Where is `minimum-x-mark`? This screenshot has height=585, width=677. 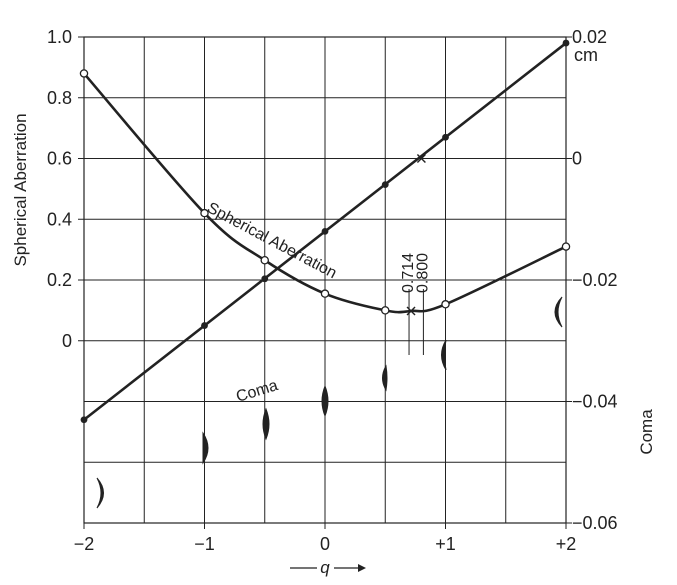 minimum-x-mark is located at coordinates (411, 311).